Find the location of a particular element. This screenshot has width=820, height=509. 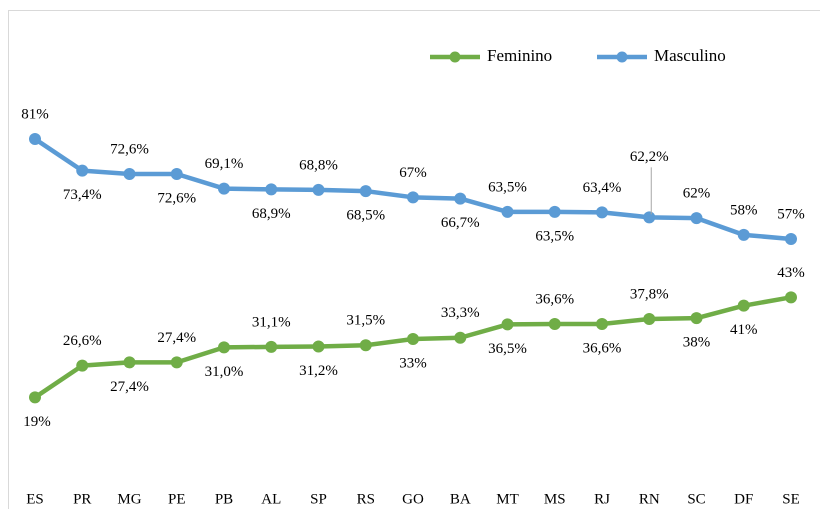

data-label: 69,1% is located at coordinates (224, 164).